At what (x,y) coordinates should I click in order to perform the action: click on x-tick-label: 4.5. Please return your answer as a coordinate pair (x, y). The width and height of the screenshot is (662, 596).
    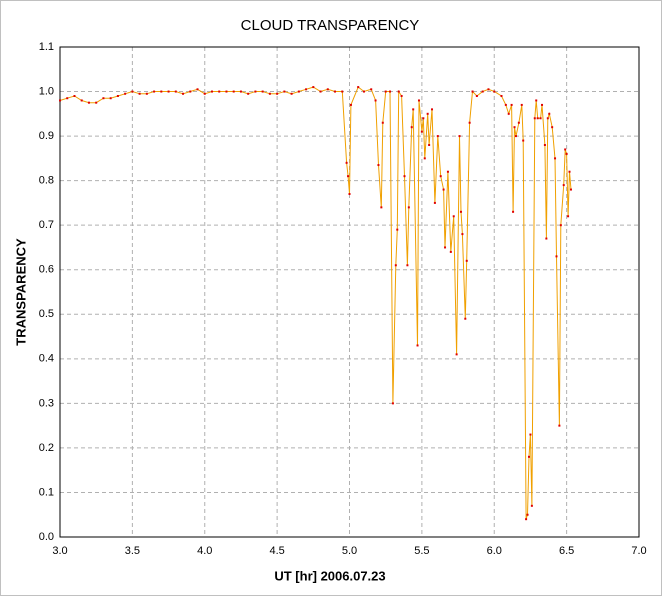
    Looking at the image, I should click on (276, 551).